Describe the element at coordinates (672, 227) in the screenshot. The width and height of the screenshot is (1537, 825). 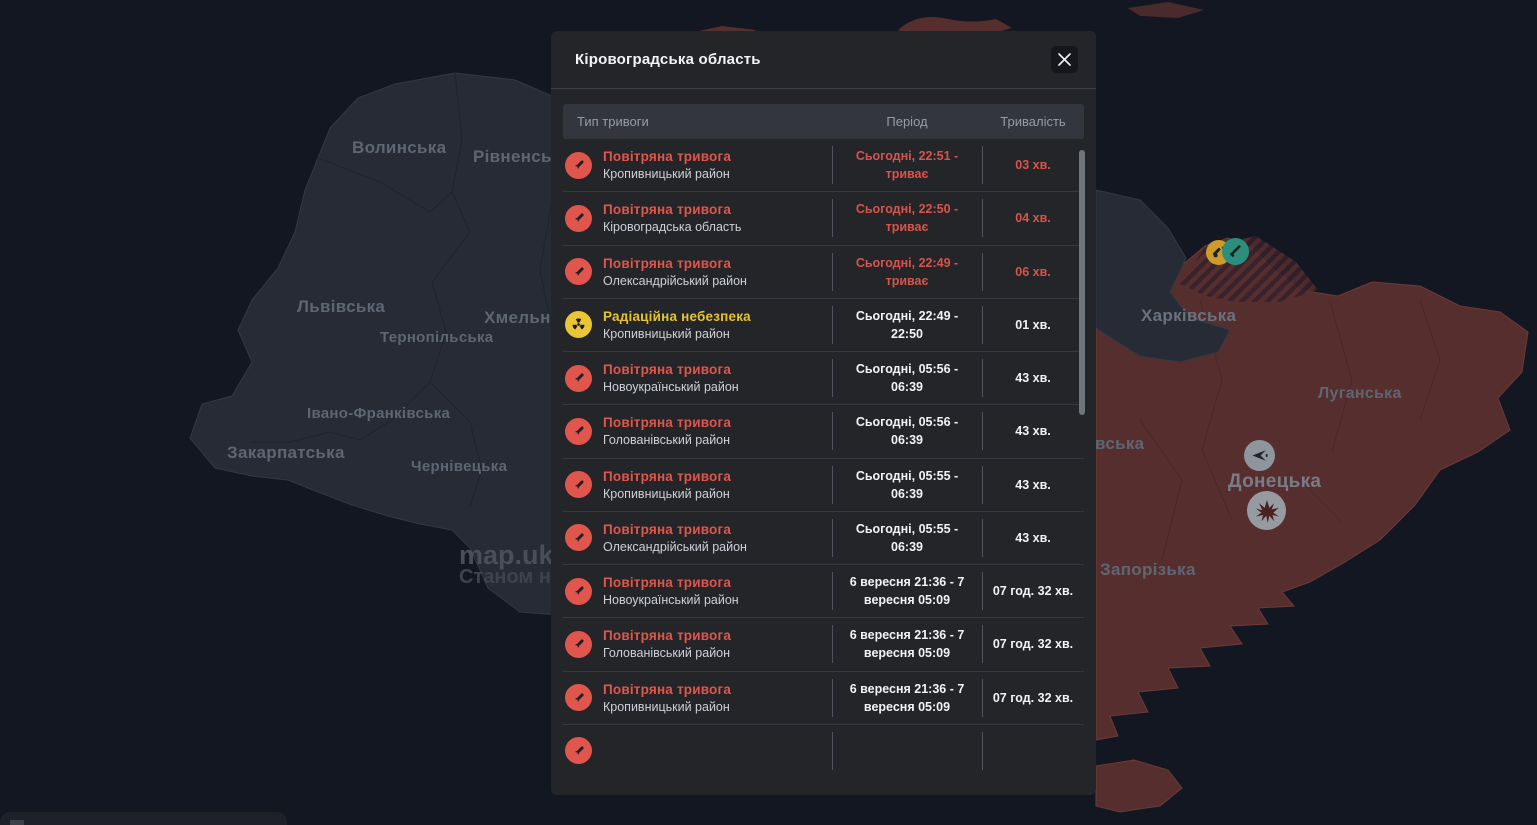
I see `alert-area-label: Кіровоградська область` at that location.